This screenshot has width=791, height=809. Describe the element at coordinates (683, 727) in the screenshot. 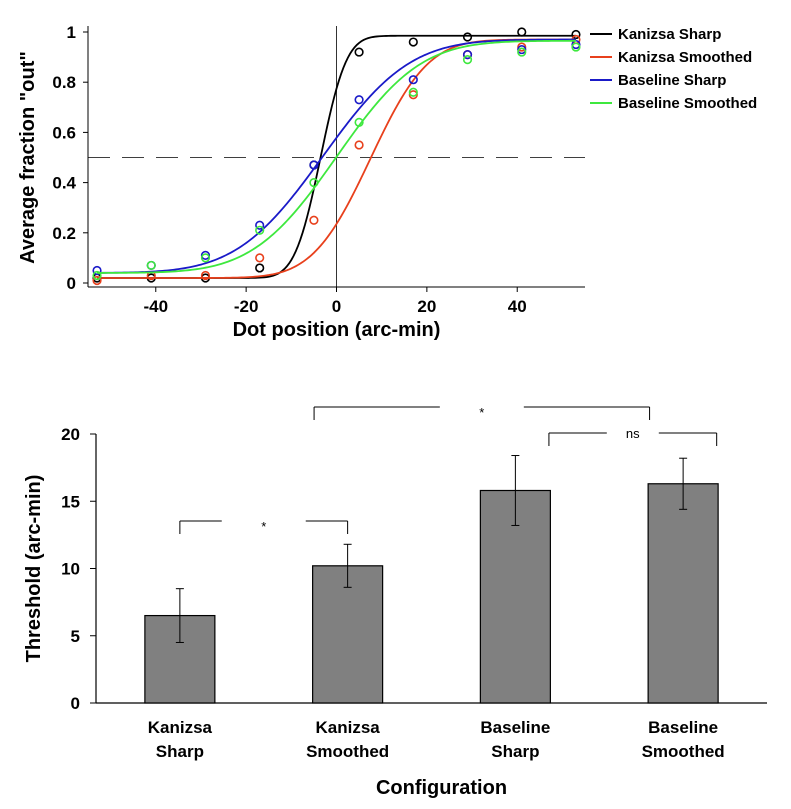

I see `category-label-3: Baseline` at that location.